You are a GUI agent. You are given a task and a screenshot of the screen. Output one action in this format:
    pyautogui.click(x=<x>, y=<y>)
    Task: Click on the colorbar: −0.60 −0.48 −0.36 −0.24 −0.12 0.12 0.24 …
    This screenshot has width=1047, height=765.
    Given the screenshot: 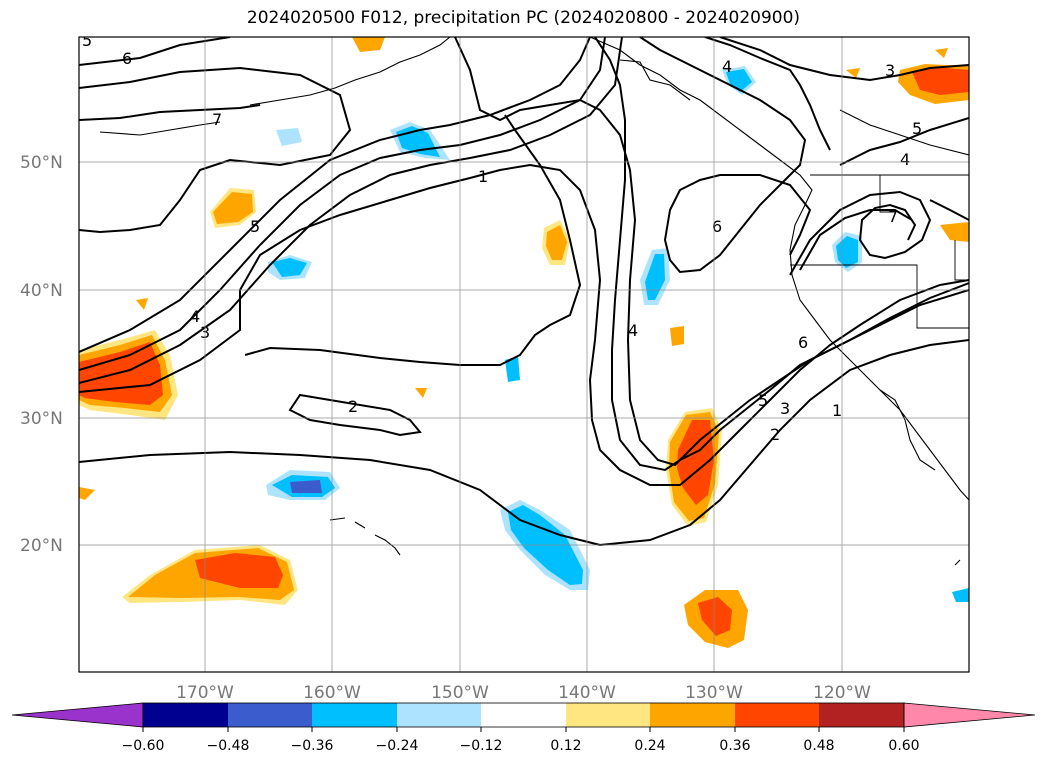 What is the action you would take?
    pyautogui.click(x=523, y=728)
    